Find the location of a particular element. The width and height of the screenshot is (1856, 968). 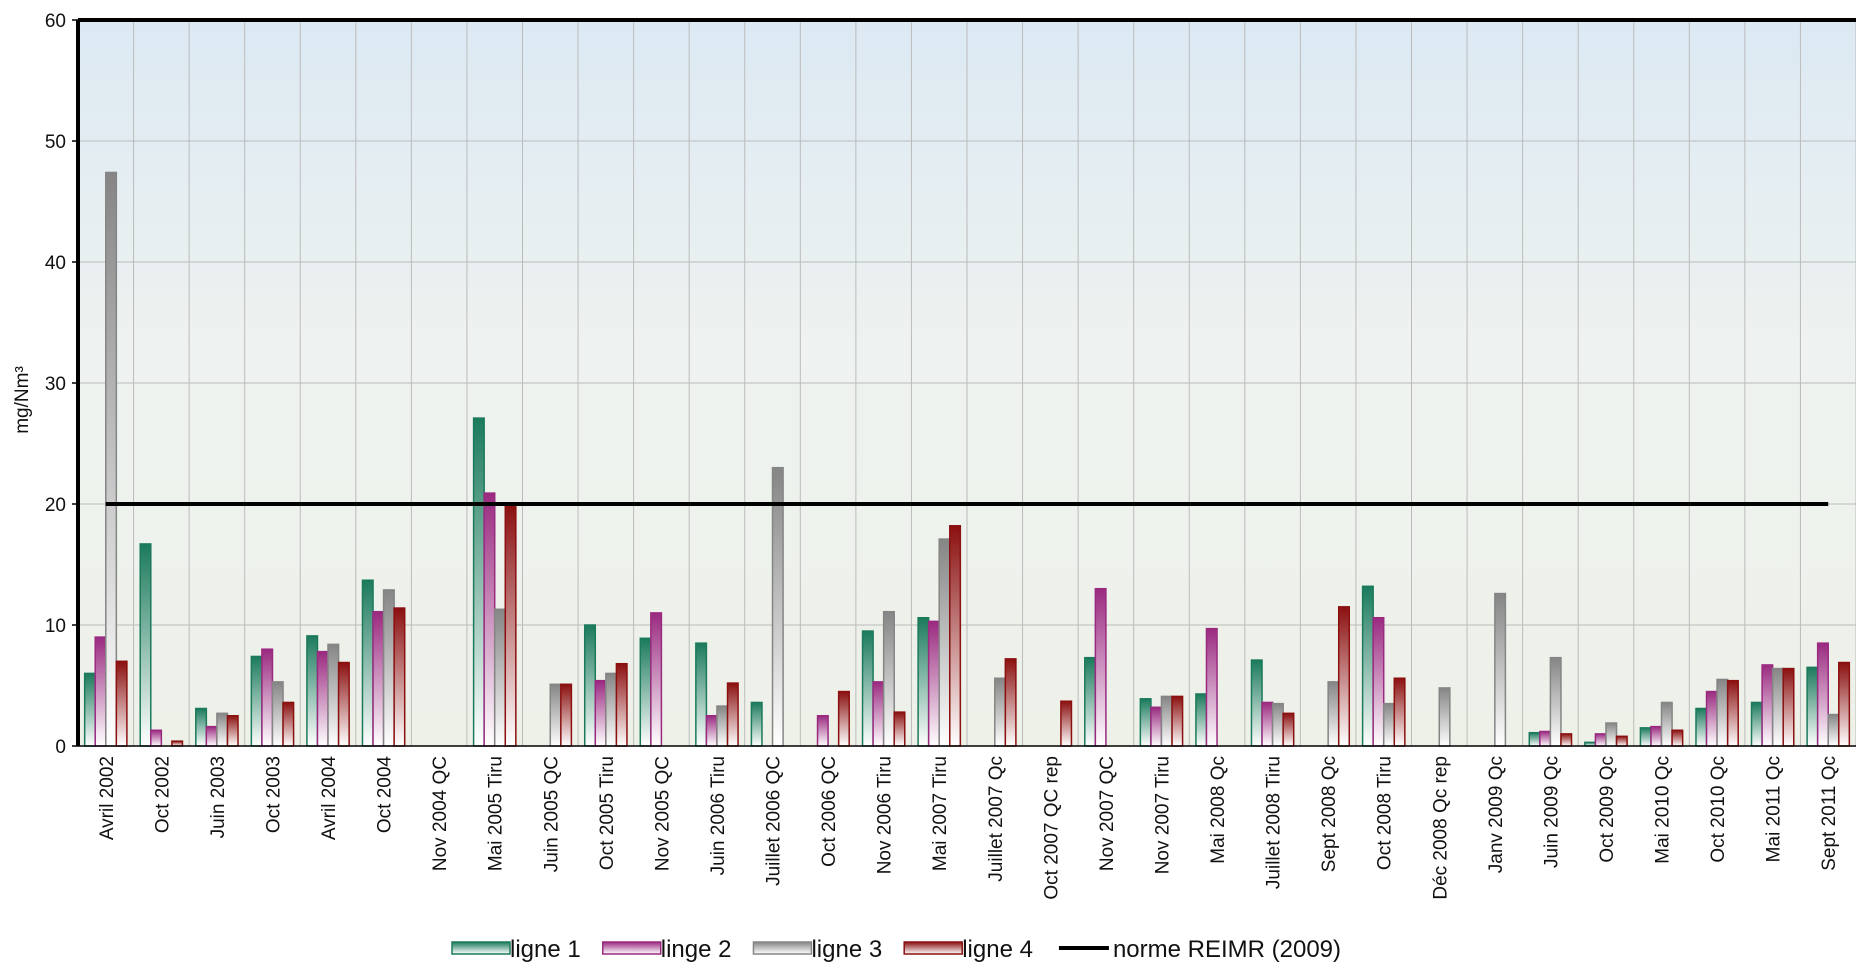

legend-label: ligne 4 is located at coordinates (997, 949).